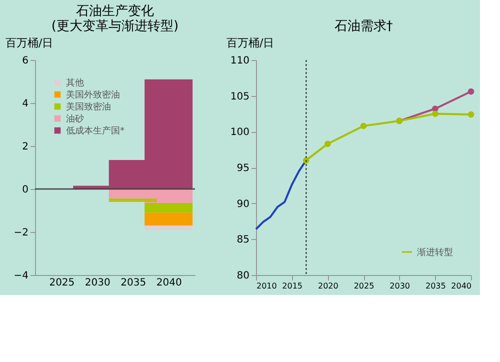 The width and height of the screenshot is (500, 362). What do you see at coordinates (25, 147) in the screenshot?
I see `y-tick-label: 2` at bounding box center [25, 147].